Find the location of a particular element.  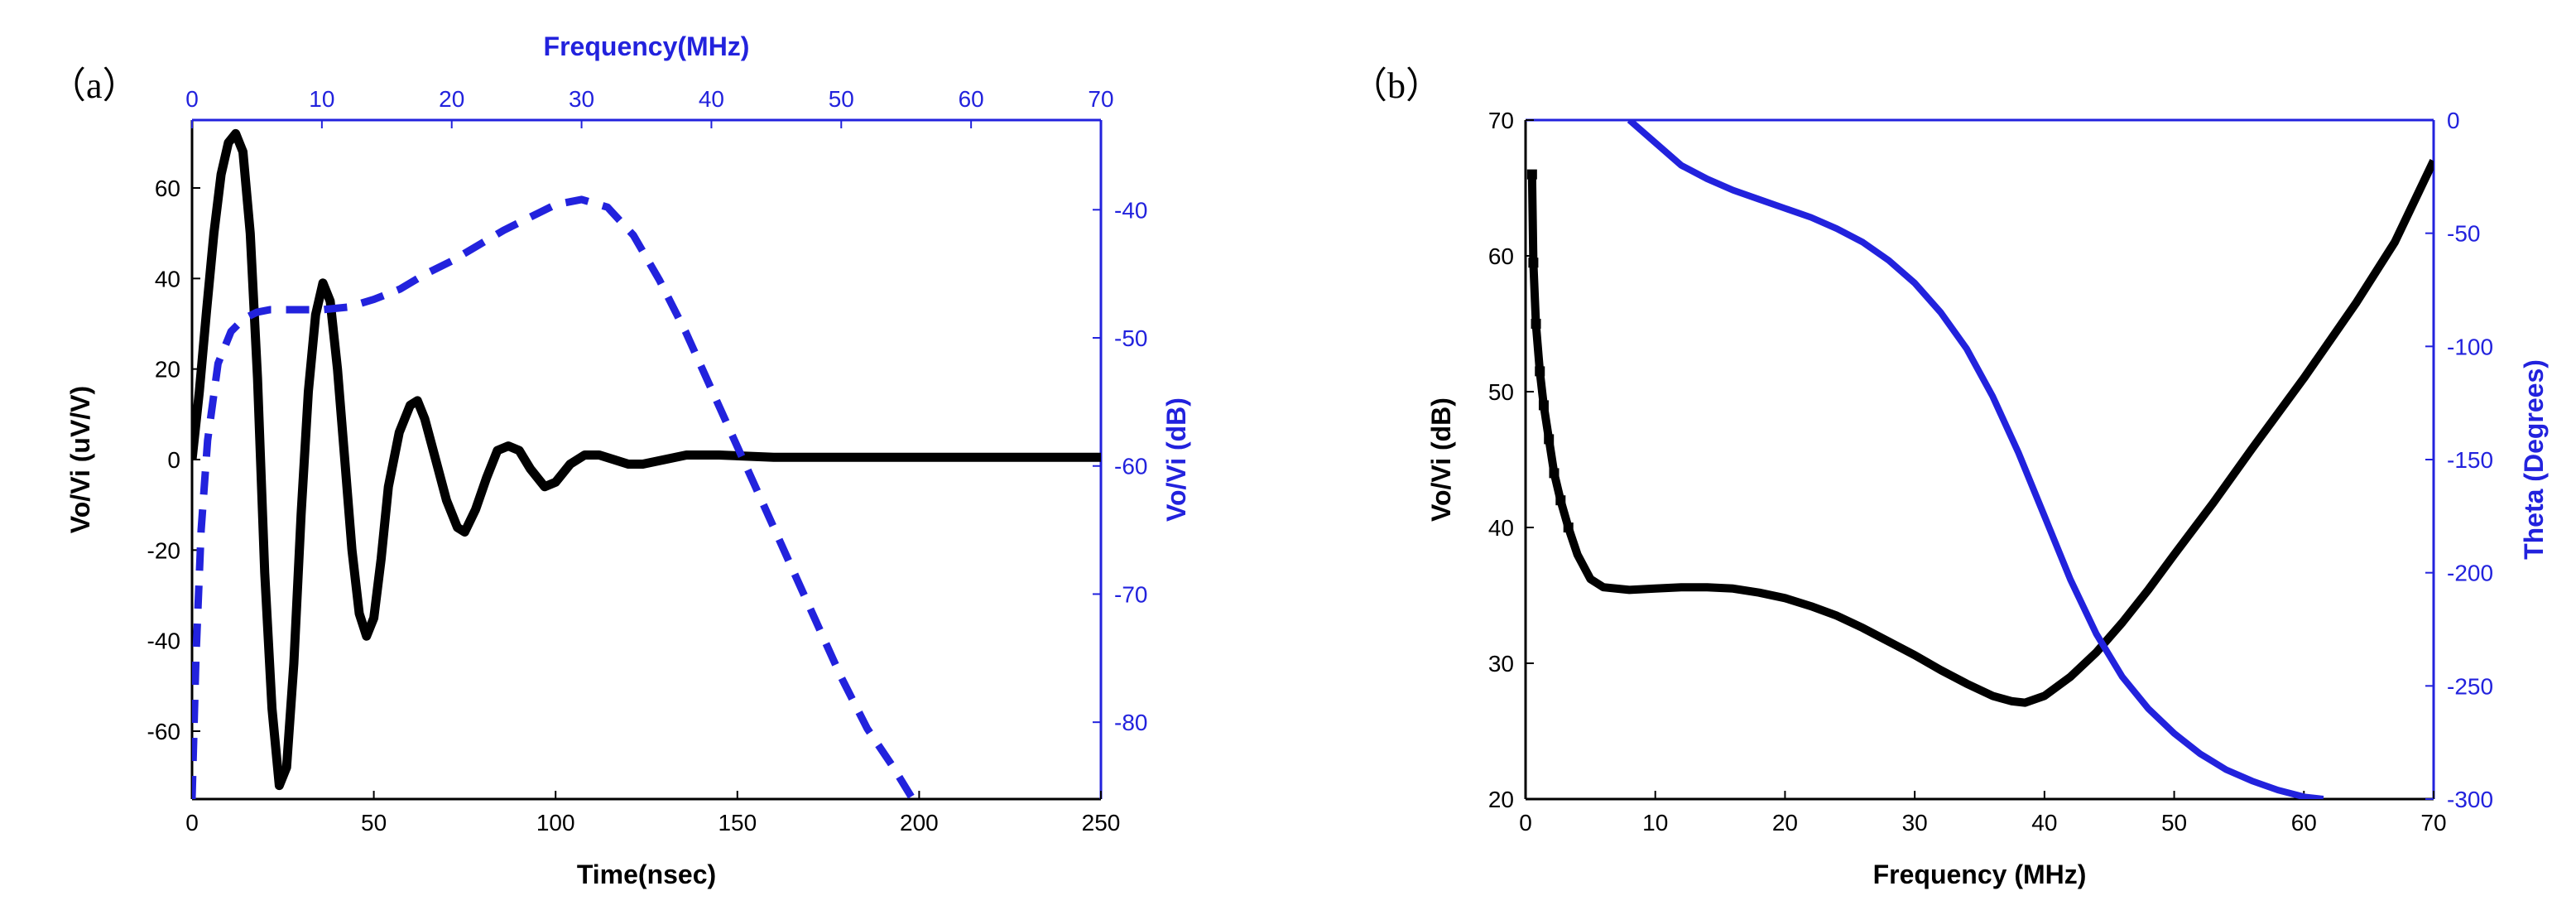

y-left-tick-label: -60 is located at coordinates (163, 731).